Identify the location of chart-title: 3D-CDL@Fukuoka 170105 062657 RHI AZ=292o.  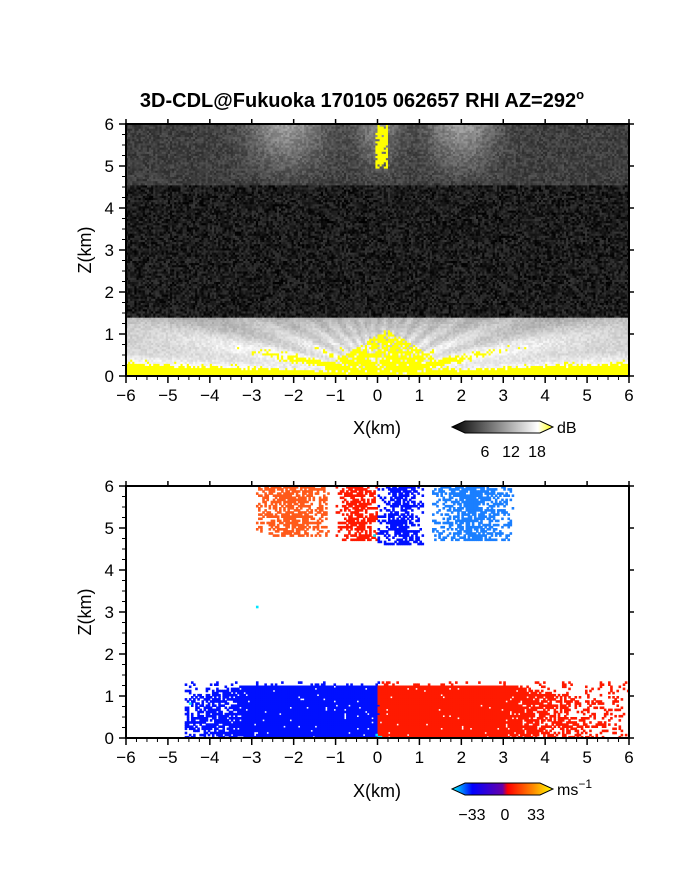
(362, 99).